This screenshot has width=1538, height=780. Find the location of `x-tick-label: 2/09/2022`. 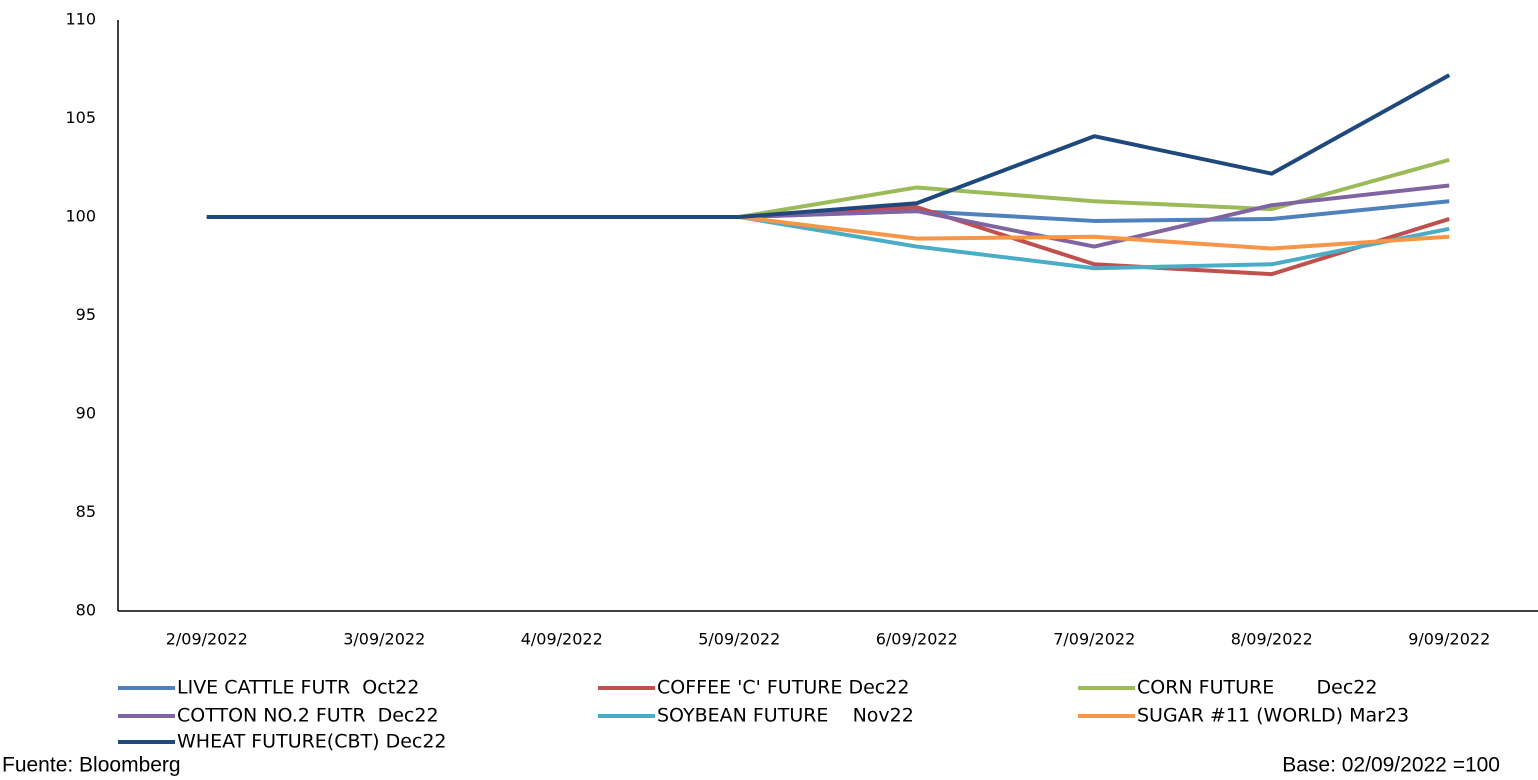

x-tick-label: 2/09/2022 is located at coordinates (207, 639).